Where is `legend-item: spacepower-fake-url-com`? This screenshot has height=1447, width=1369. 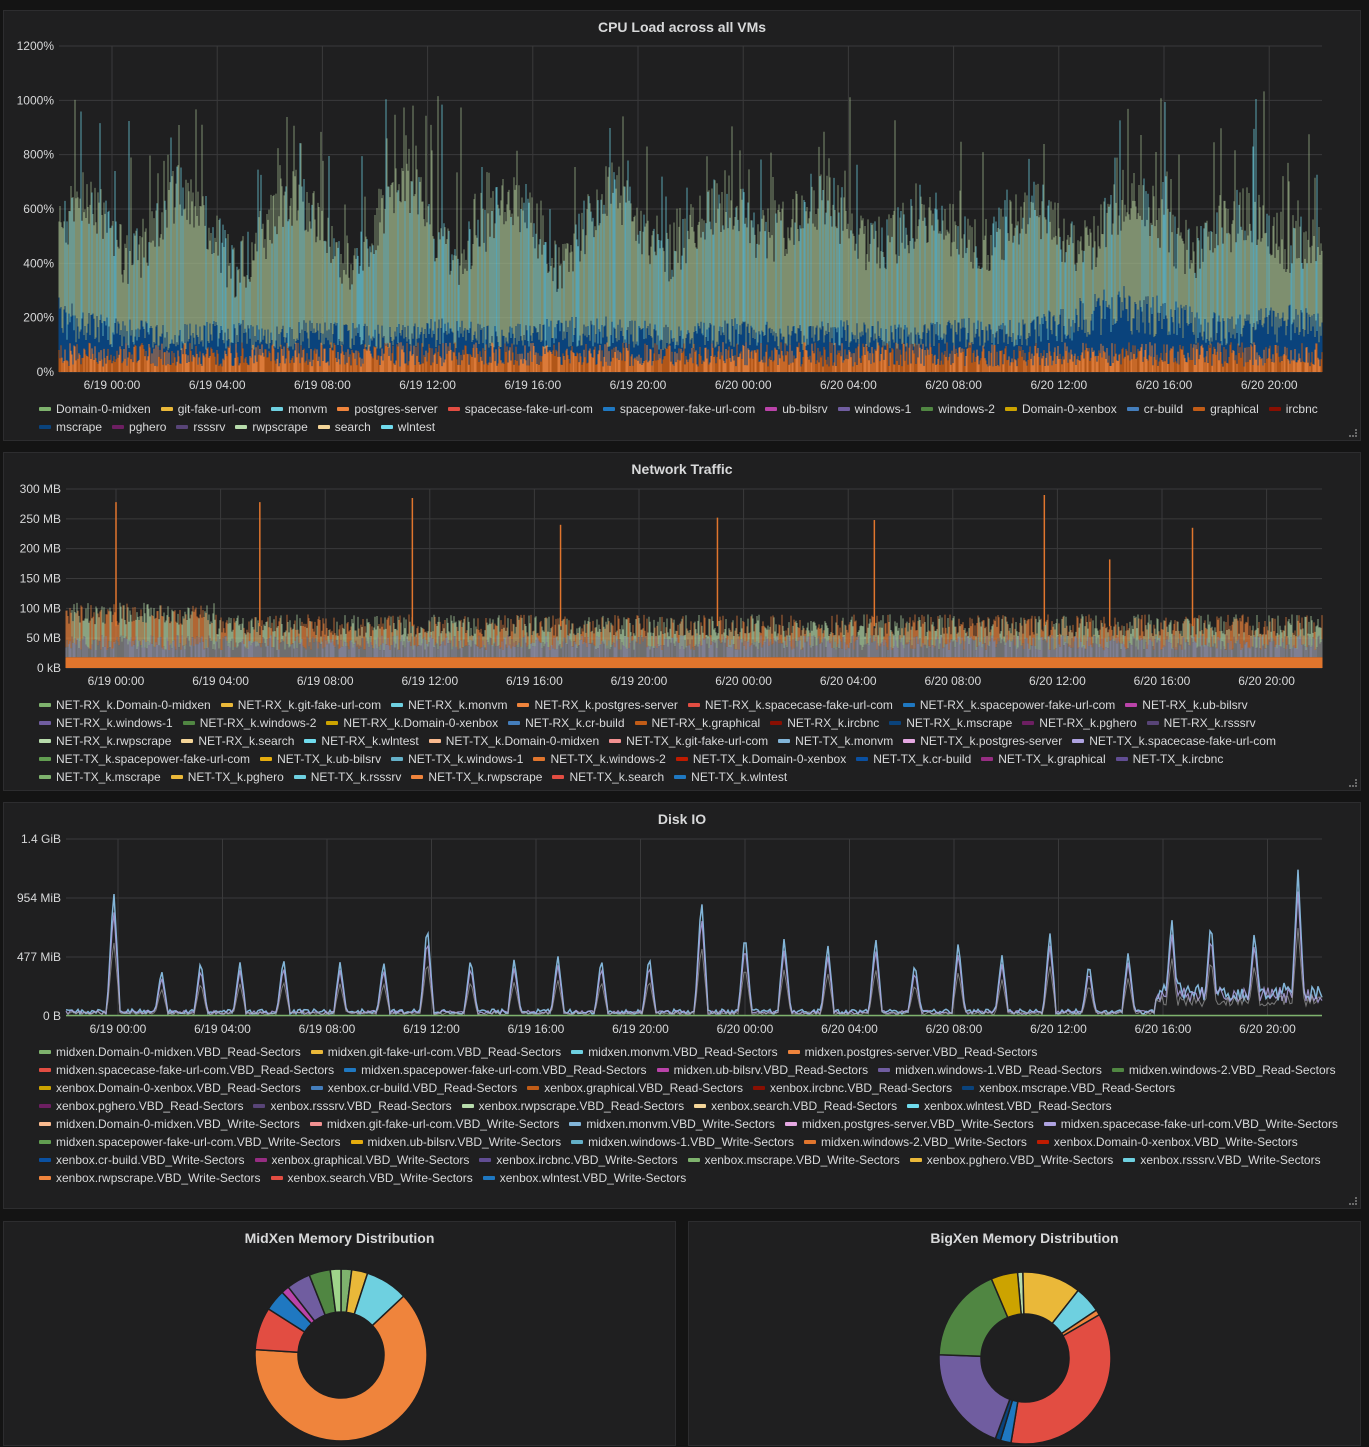
legend-item: spacepower-fake-url-com is located at coordinates (679, 409).